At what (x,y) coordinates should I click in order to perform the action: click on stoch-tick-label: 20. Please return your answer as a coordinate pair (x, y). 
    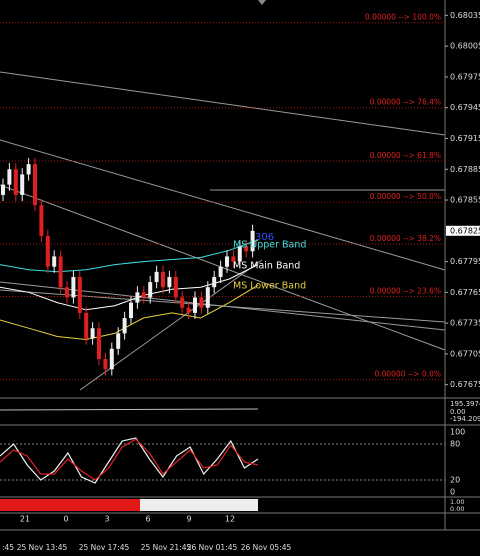
    Looking at the image, I should click on (455, 480).